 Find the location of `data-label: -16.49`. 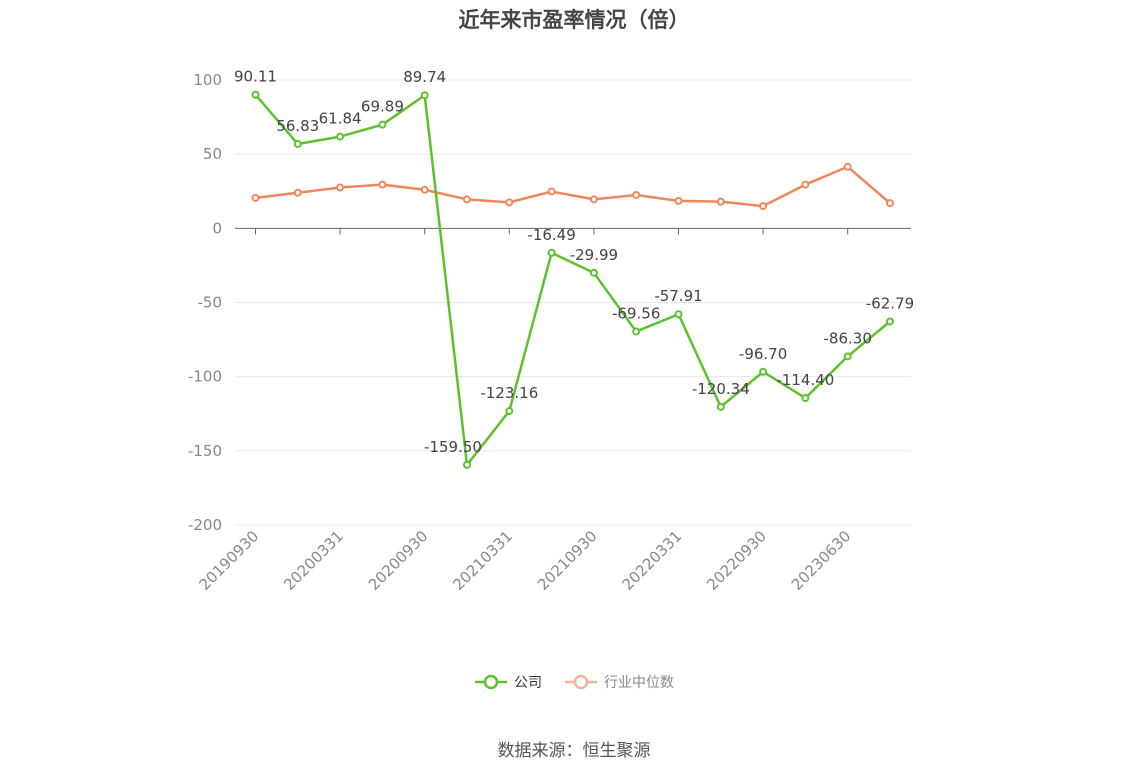

data-label: -16.49 is located at coordinates (551, 235).